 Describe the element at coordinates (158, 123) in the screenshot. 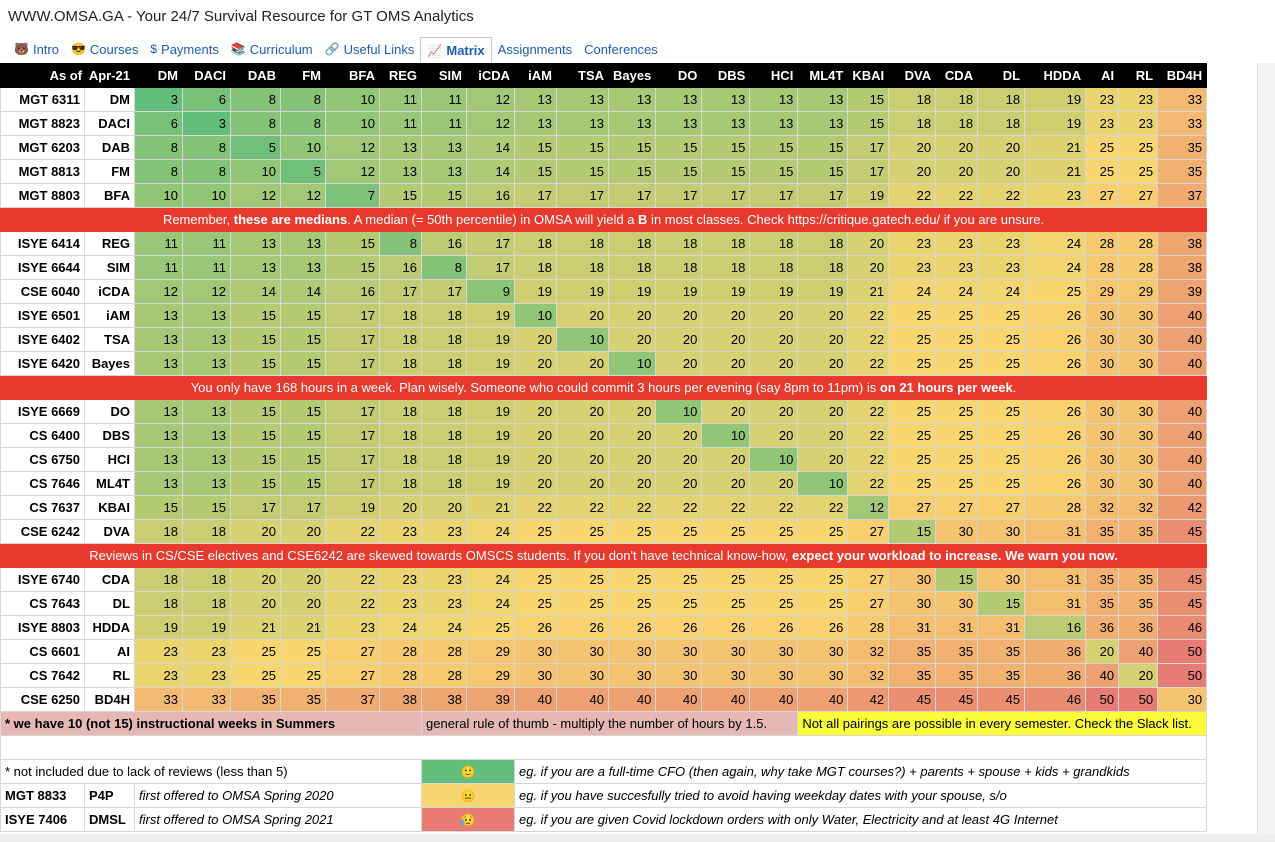

I see `hours-cell: 6` at that location.